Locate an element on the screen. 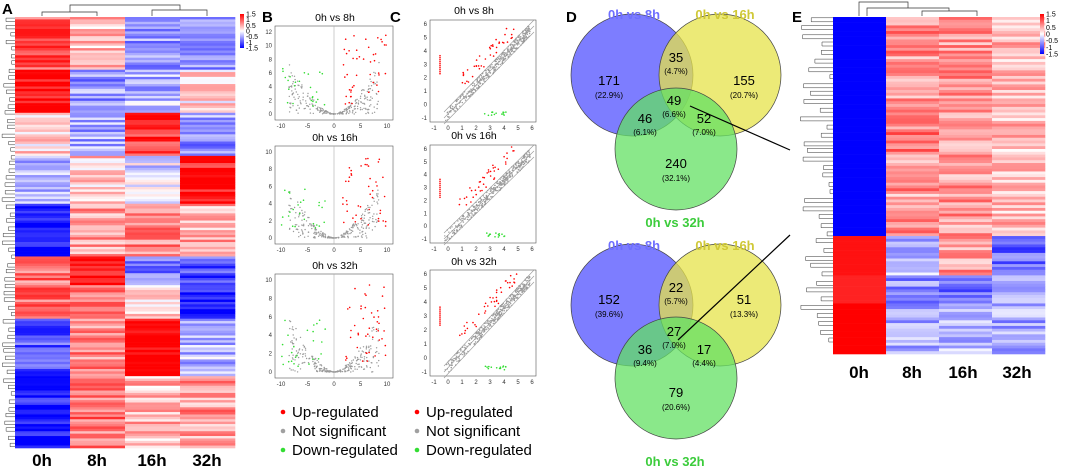  volcano-ytick: 6 is located at coordinates (271, 318).